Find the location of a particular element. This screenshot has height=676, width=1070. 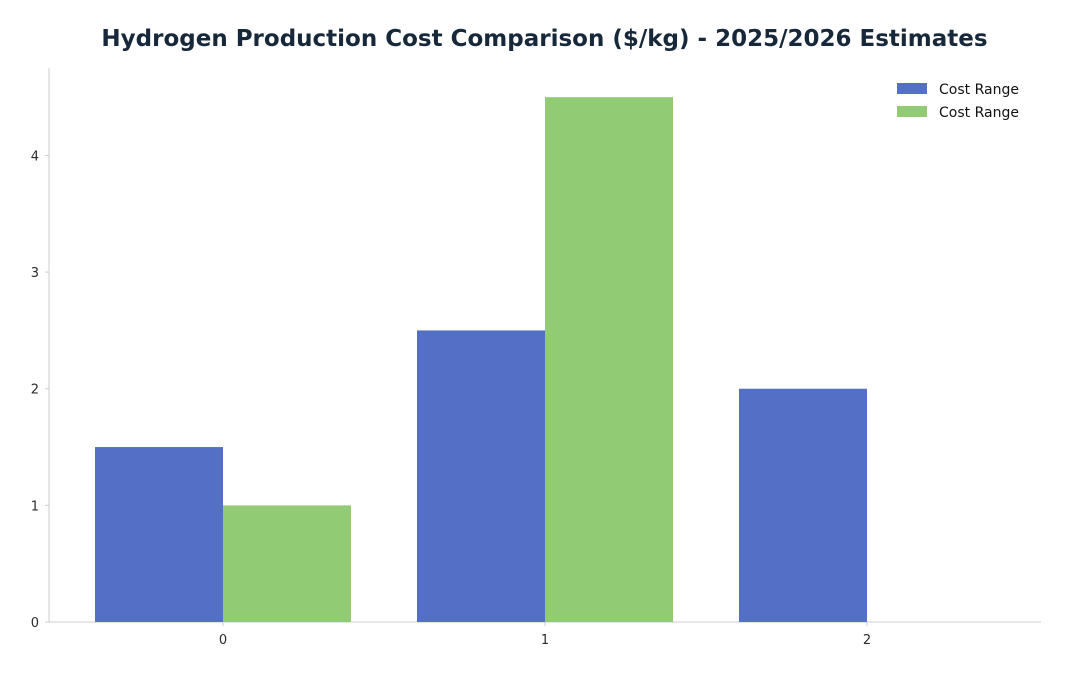

x-tick-label: 2 is located at coordinates (867, 640).